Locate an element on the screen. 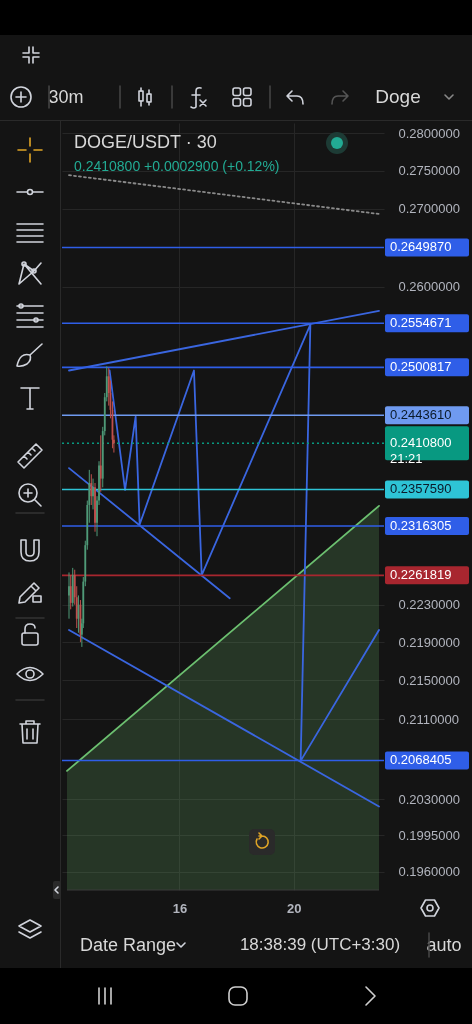 The image size is (472, 1024). text: 0.2410800 +0.0002900 (+0.12%) is located at coordinates (177, 166).